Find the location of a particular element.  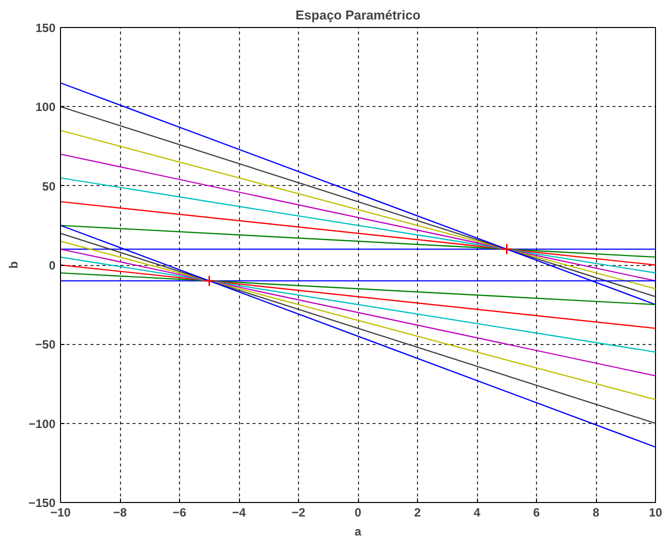

x-axis-title: a is located at coordinates (358, 531).